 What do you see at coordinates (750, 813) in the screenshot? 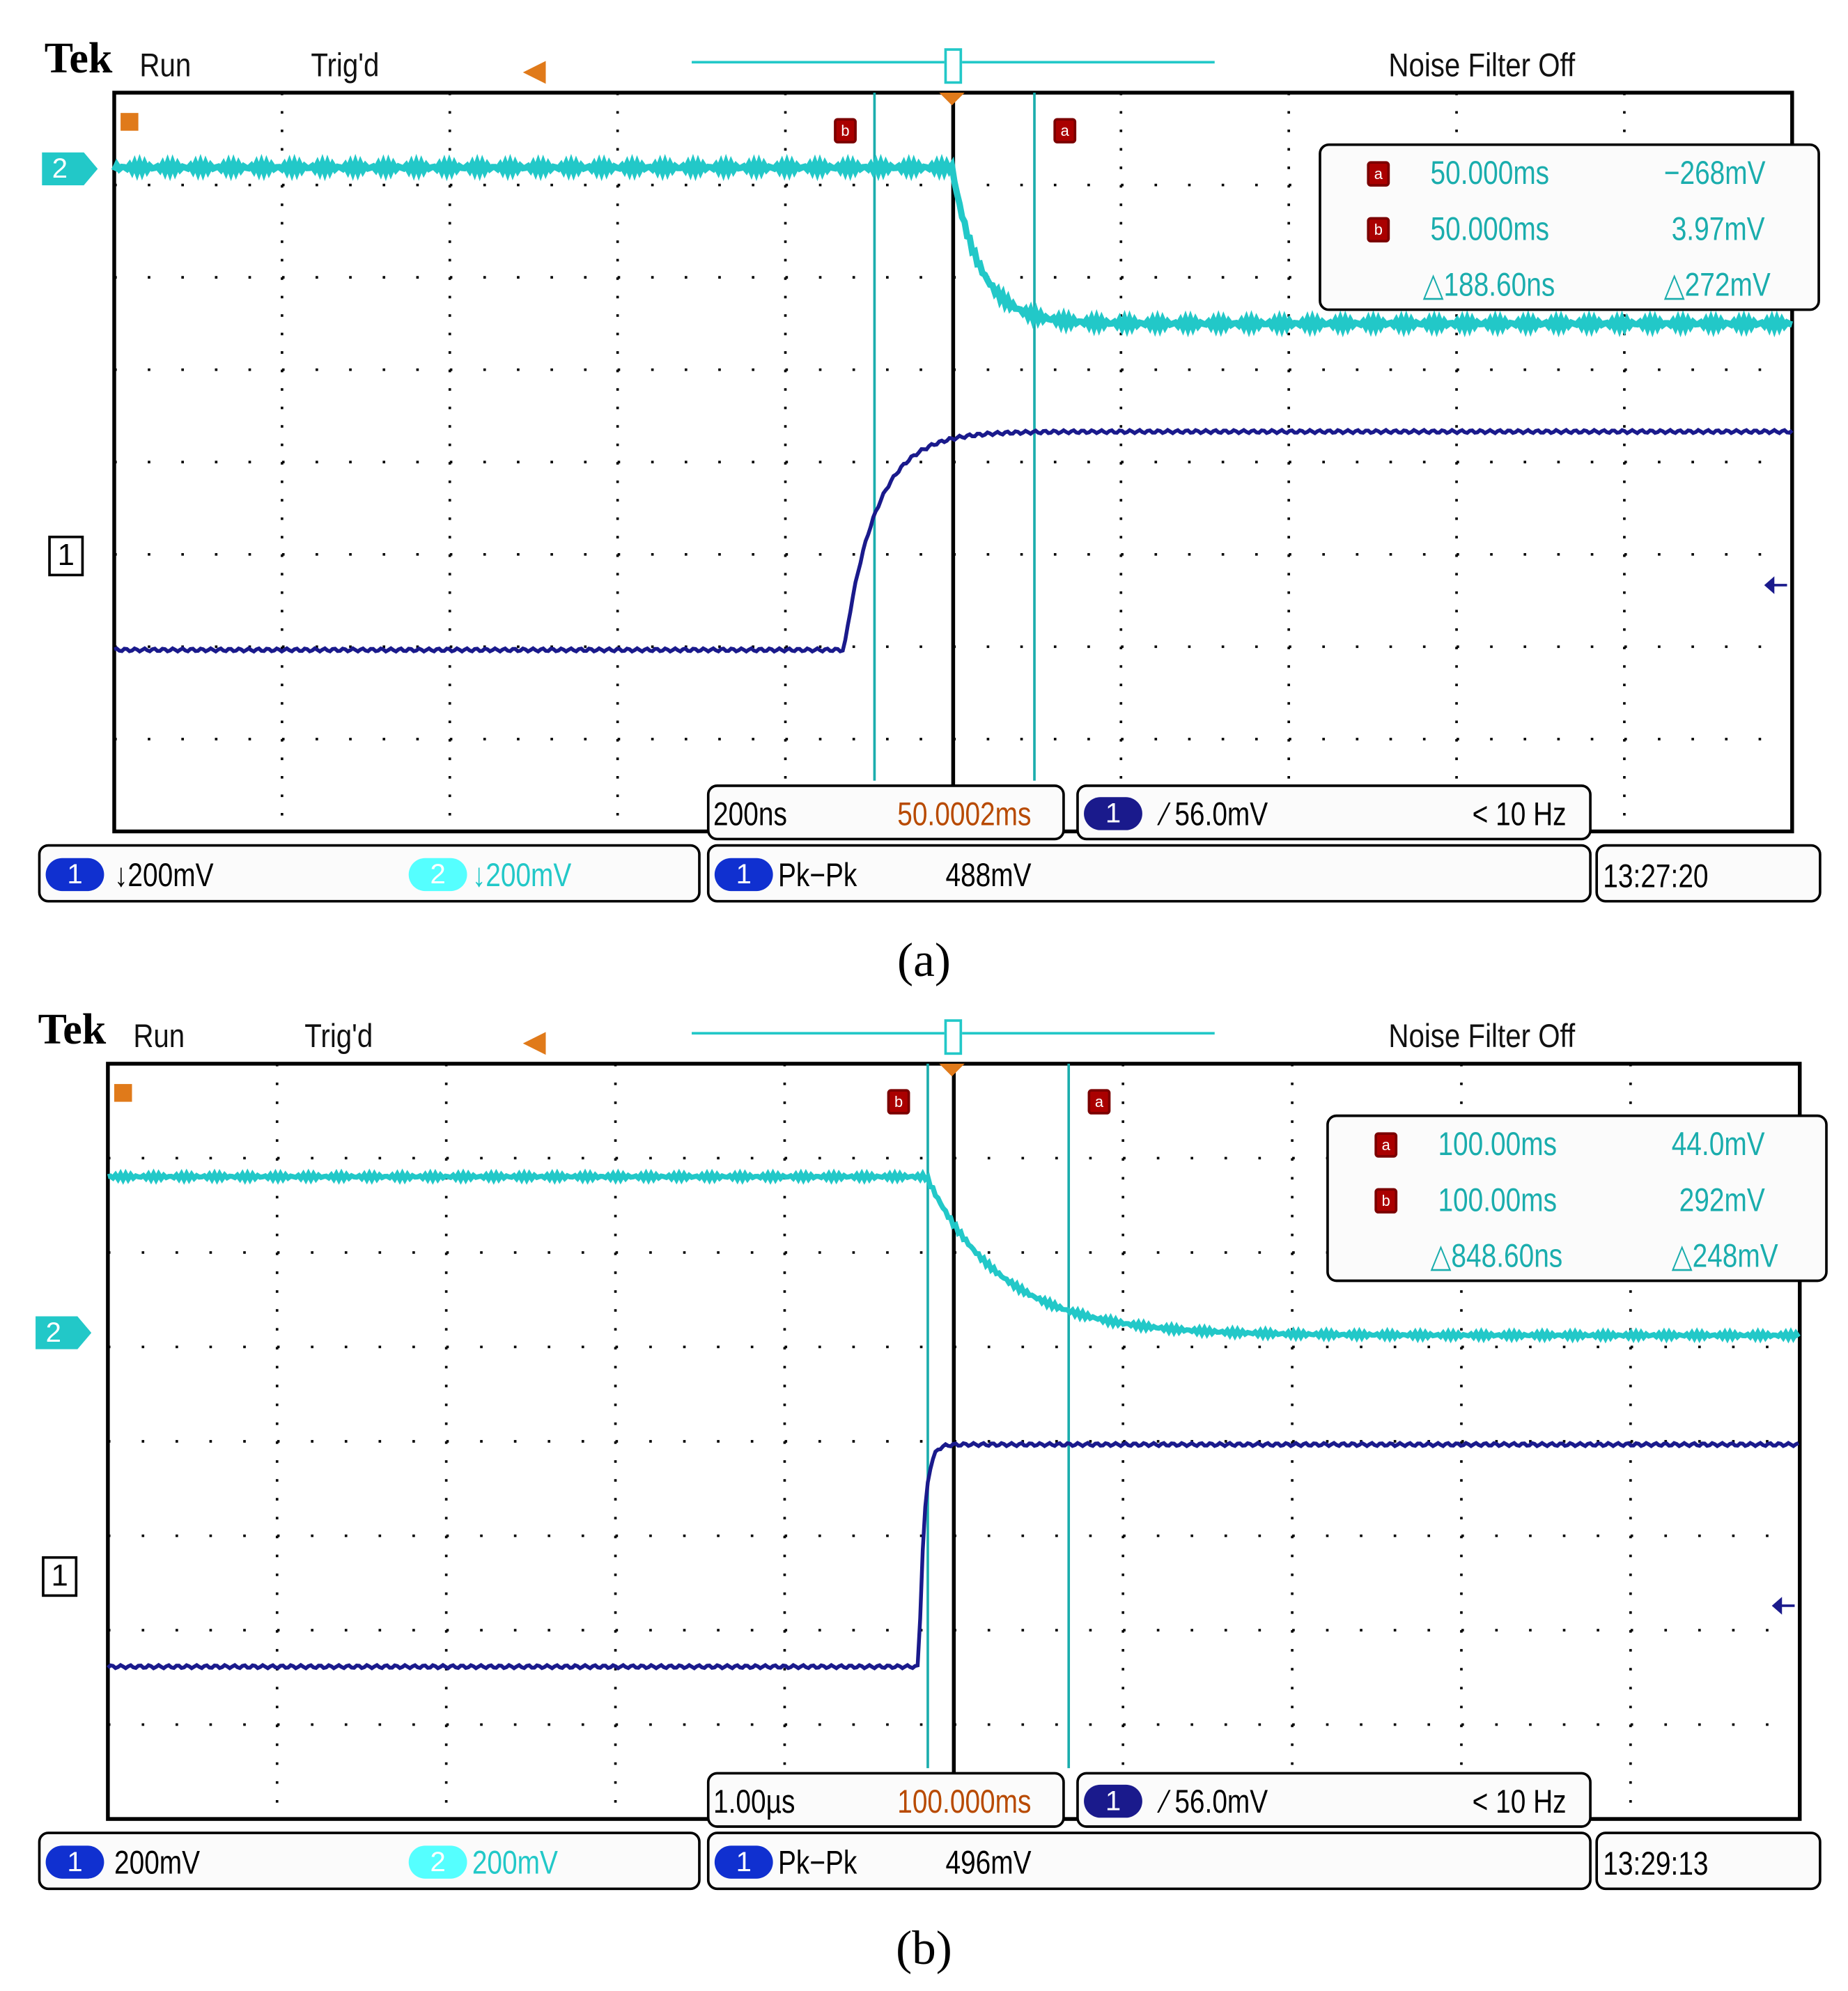
I see `timebase-value: 200ns` at bounding box center [750, 813].